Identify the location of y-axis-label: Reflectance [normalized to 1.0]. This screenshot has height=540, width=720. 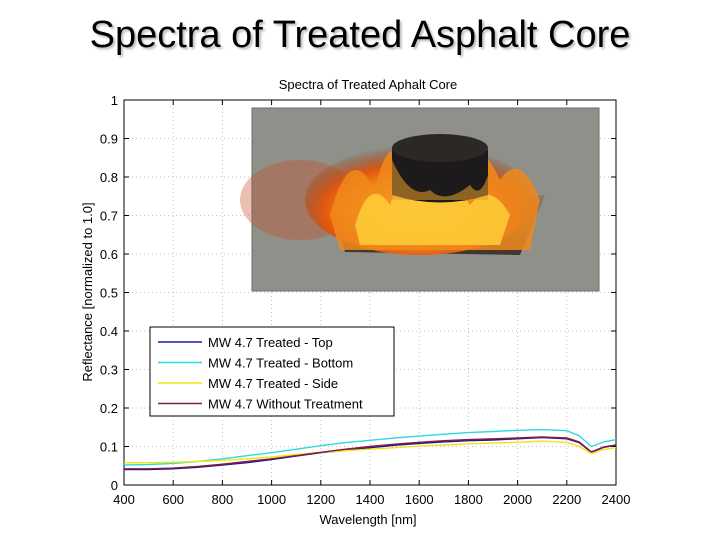
(87, 291).